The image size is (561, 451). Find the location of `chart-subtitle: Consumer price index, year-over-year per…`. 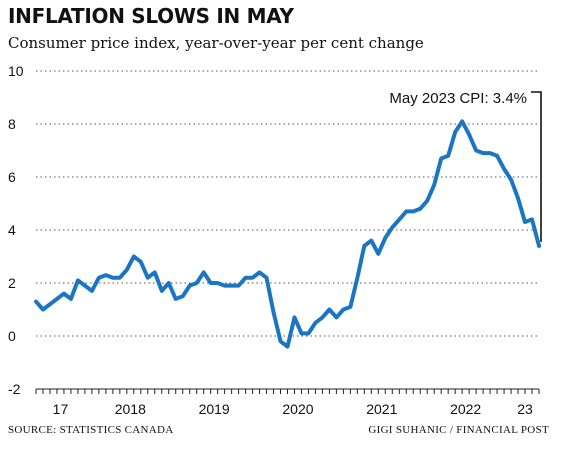

chart-subtitle: Consumer price index, year-over-year per… is located at coordinates (216, 43).